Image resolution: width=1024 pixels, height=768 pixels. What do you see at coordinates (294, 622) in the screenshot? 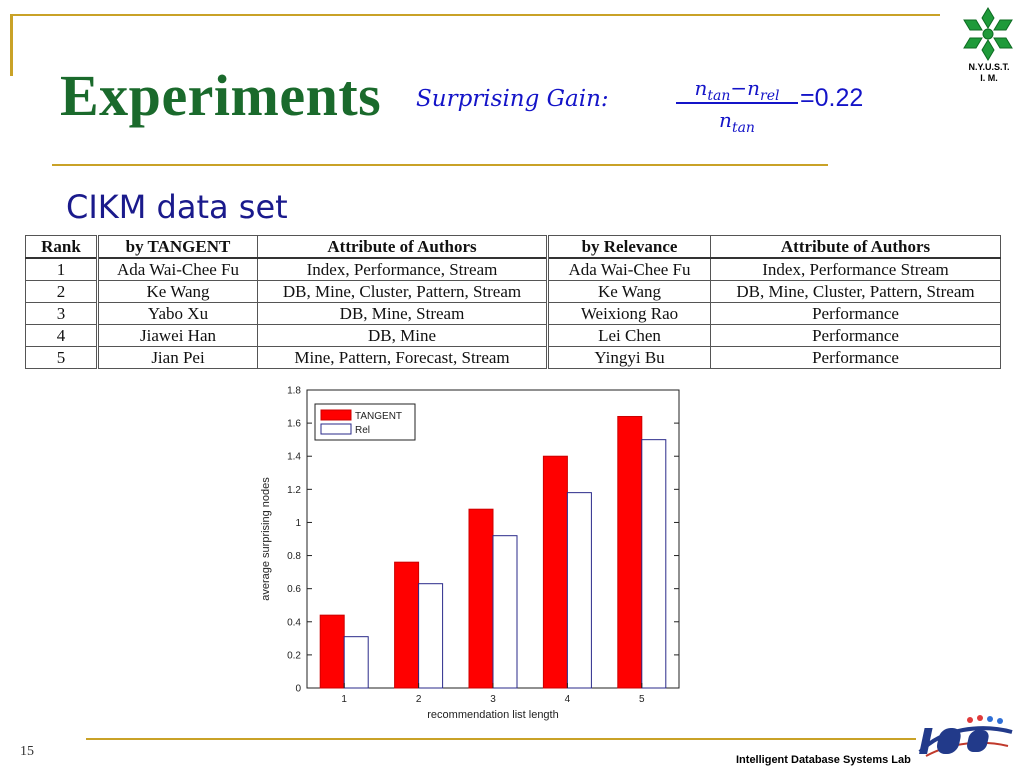
I see `y-tick-label: 0.4` at bounding box center [294, 622].